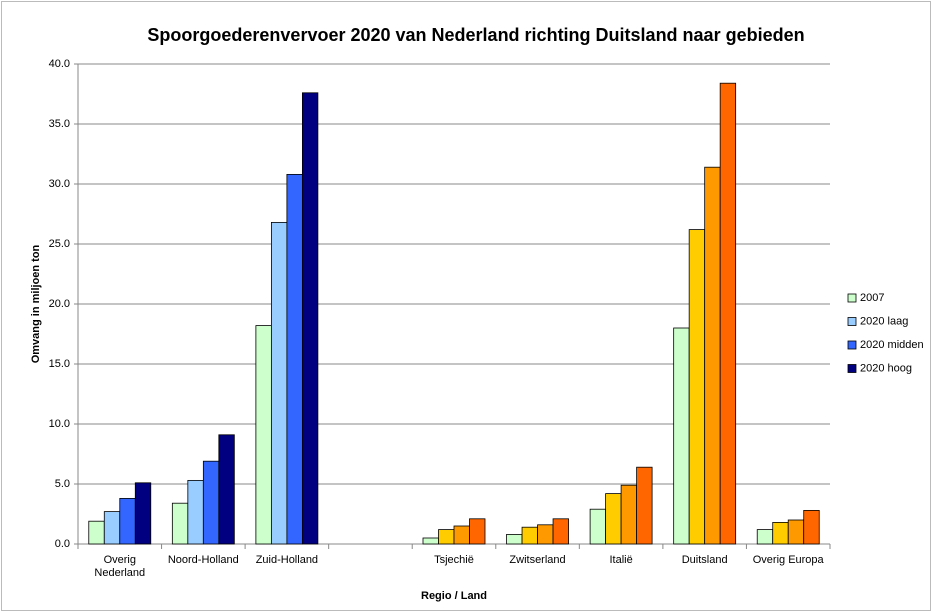 This screenshot has width=932, height=612. Describe the element at coordinates (62, 484) in the screenshot. I see `y-tick-label: 5.0` at that location.